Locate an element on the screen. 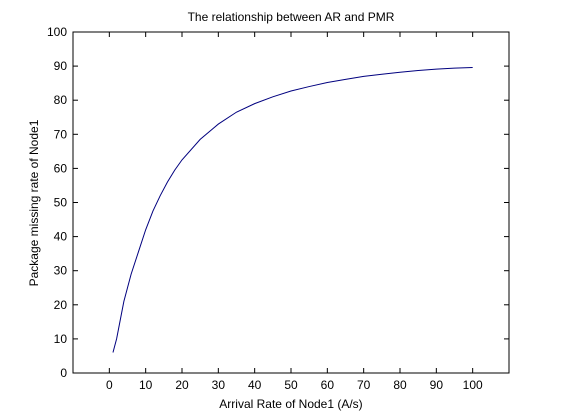  x-tick-label: 10 is located at coordinates (146, 385).